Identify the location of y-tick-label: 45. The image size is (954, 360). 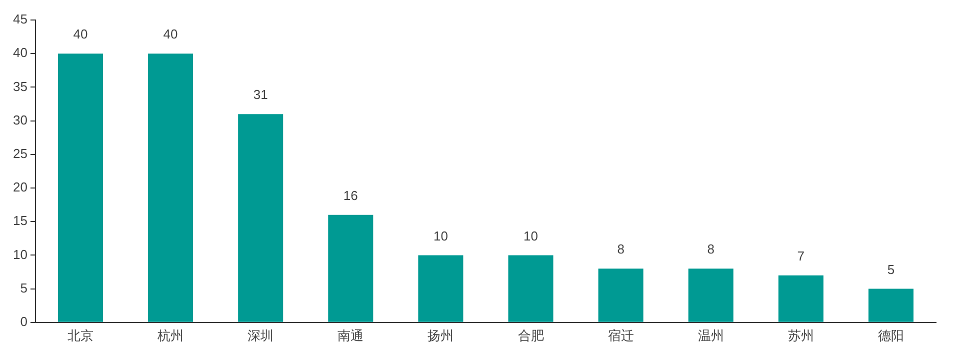
(20, 19).